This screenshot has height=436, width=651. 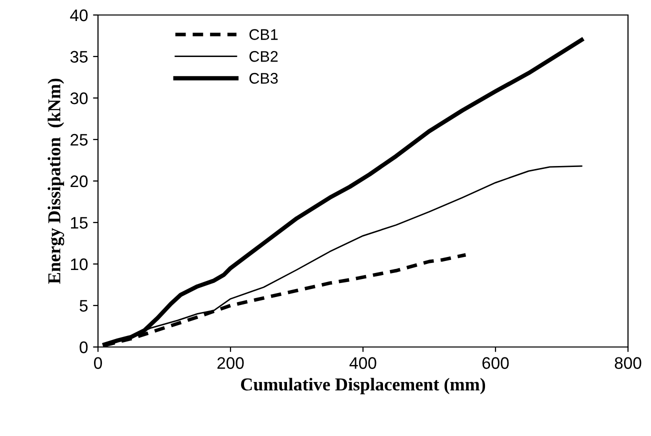 What do you see at coordinates (230, 363) in the screenshot?
I see `x-tick-label: 200` at bounding box center [230, 363].